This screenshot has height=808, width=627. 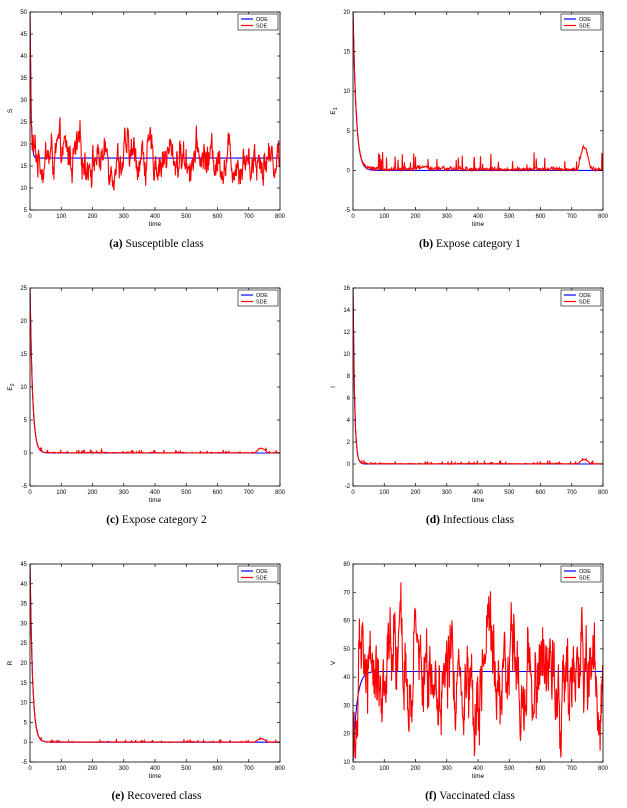 What do you see at coordinates (118, 796) in the screenshot?
I see `caption-tag: (e)` at bounding box center [118, 796].